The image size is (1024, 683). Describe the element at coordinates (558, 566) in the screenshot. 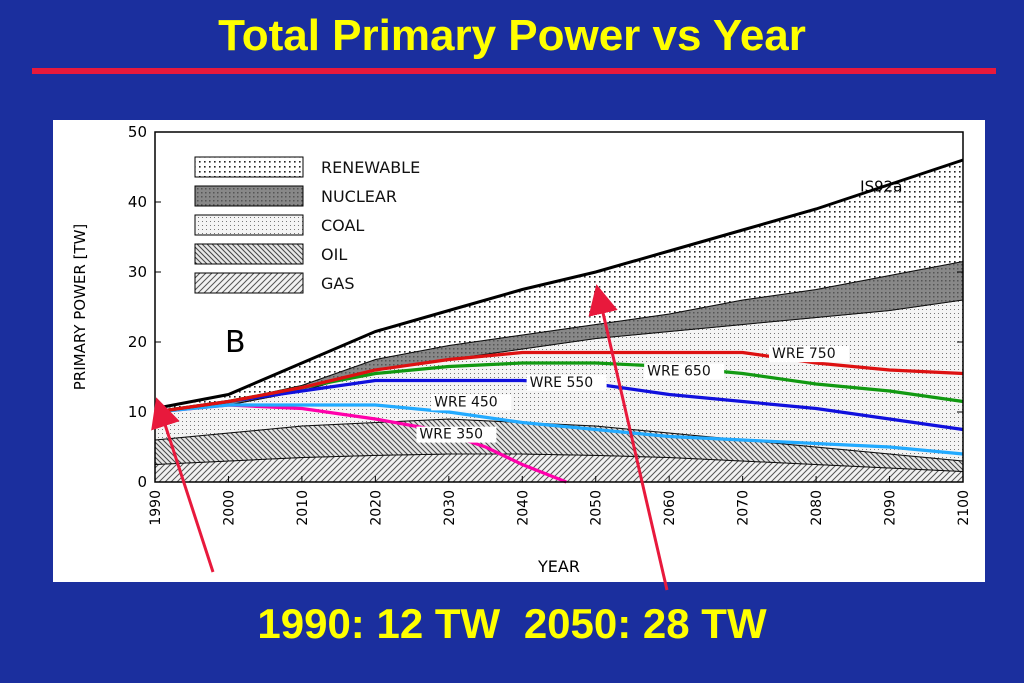

I see `x-axis-label: YEAR` at that location.